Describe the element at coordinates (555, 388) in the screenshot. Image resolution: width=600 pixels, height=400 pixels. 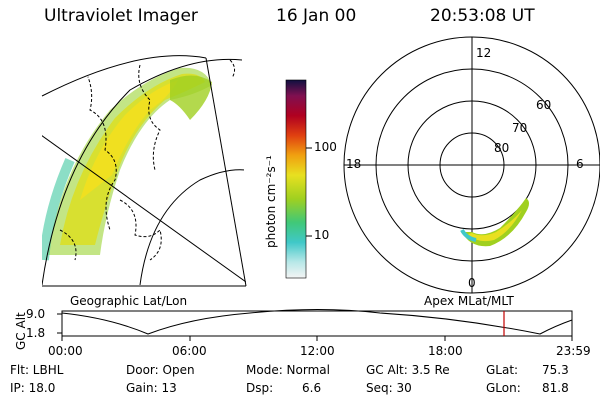
I see `glon-value: 81.8` at that location.